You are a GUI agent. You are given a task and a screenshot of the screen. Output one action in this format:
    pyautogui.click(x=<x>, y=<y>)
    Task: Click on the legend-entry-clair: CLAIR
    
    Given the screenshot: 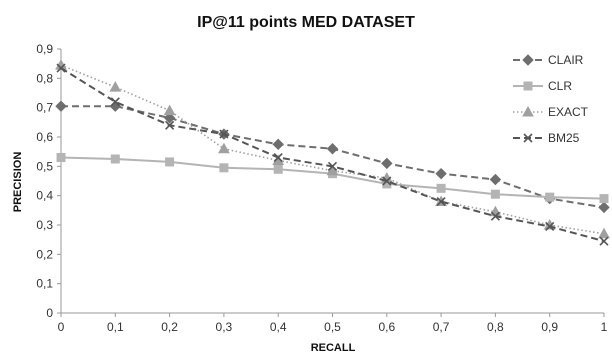 What is the action you would take?
    pyautogui.click(x=548, y=60)
    